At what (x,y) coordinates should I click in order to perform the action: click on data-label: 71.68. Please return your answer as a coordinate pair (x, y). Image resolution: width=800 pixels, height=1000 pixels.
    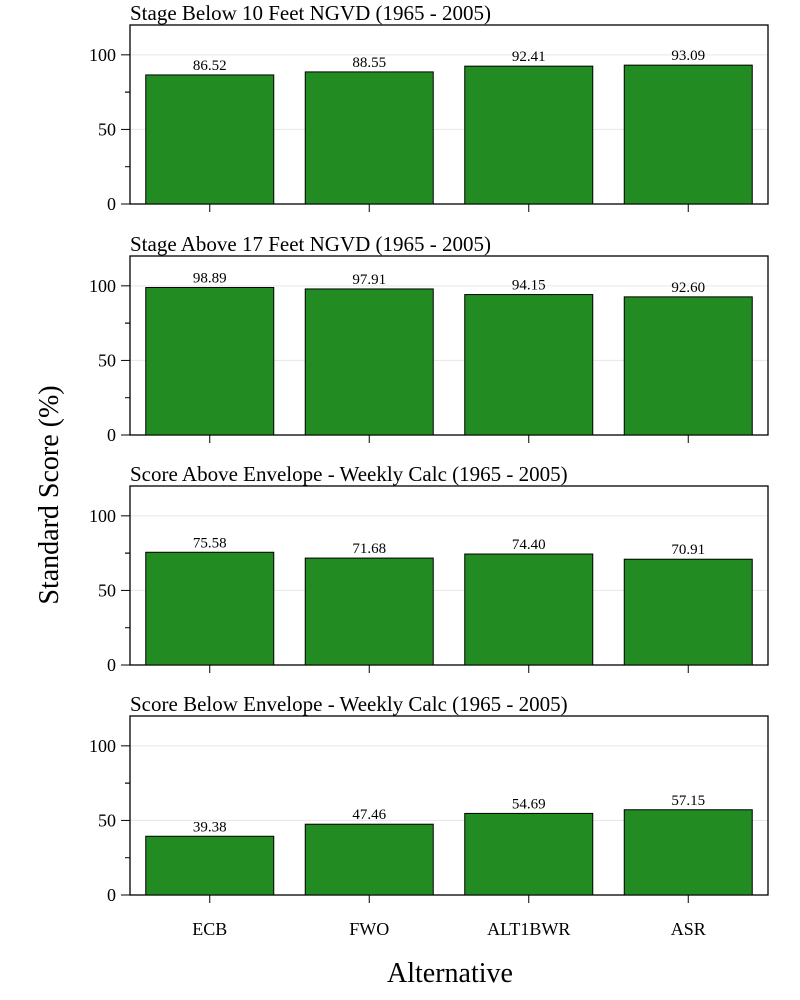
    Looking at the image, I should click on (369, 549).